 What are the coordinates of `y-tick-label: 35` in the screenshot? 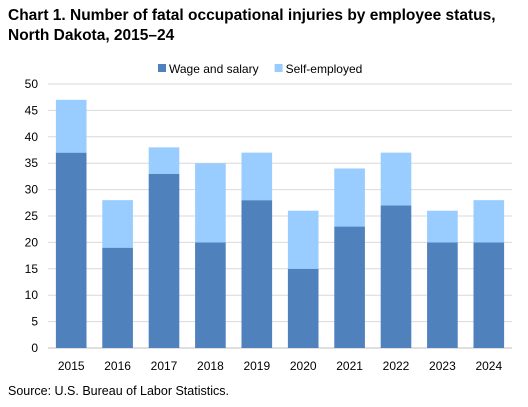 It's located at (32, 163).